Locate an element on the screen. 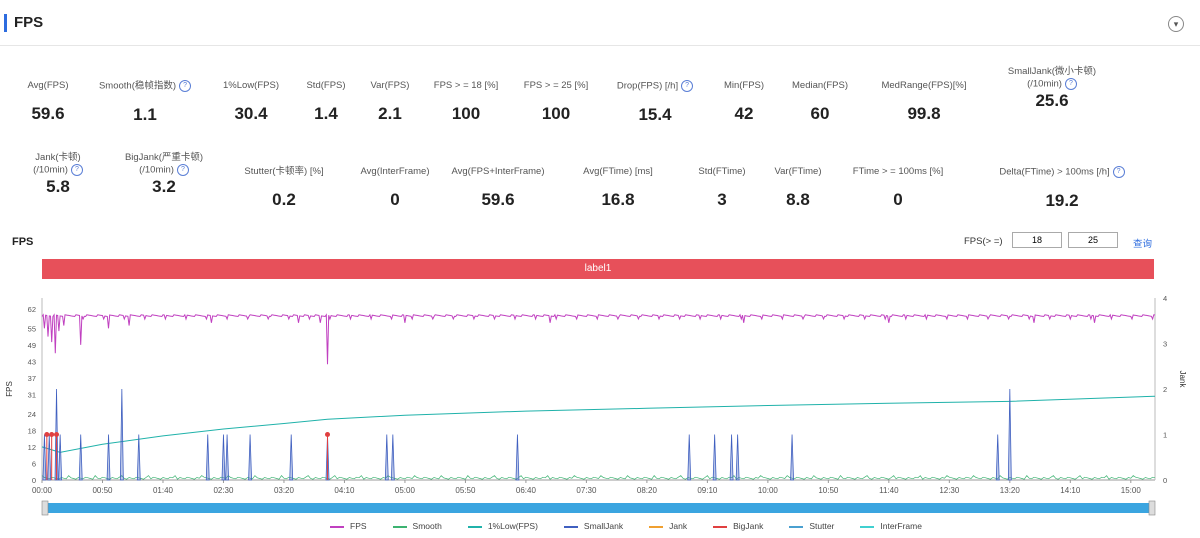 The image size is (1200, 538). x-tick-label: 03:20 is located at coordinates (284, 490).